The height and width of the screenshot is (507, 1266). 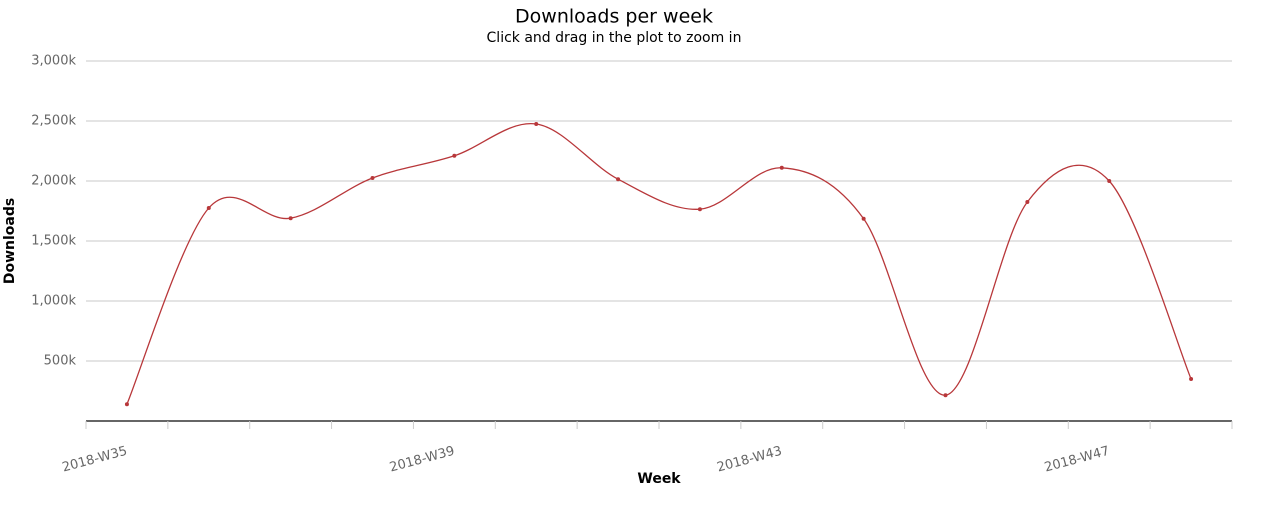 I want to click on y-tick-label: 1,500k, so click(x=53, y=241).